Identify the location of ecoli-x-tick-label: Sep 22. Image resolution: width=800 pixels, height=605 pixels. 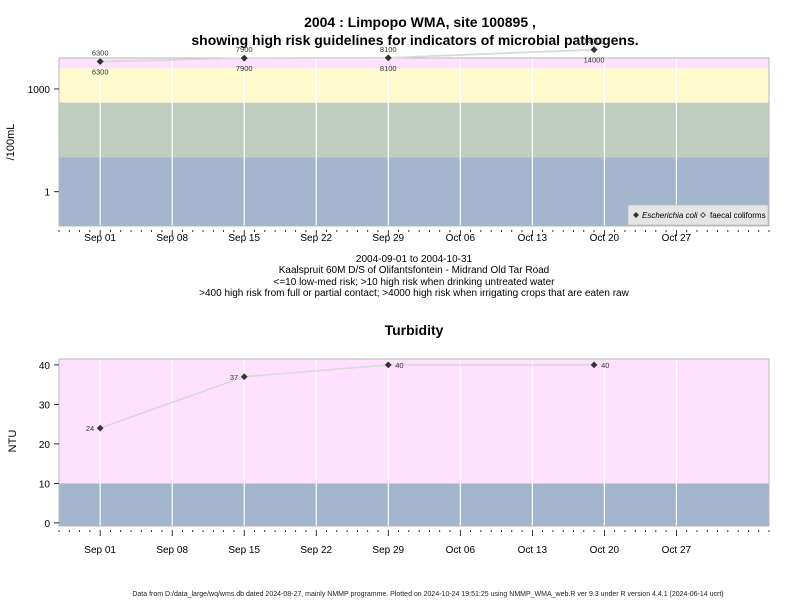
(316, 238).